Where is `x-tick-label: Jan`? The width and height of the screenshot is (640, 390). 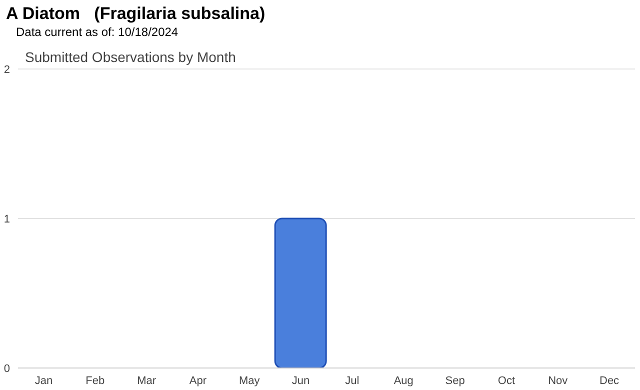
x-tick-label: Jan is located at coordinates (43, 380).